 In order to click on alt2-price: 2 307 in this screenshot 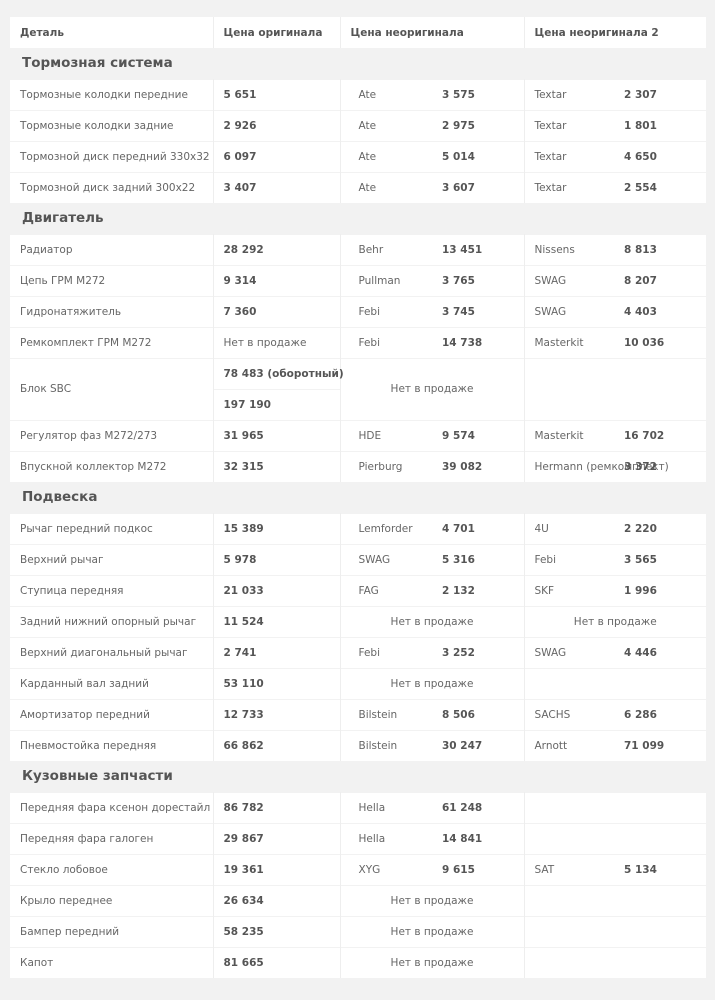, I will do `click(660, 94)`.